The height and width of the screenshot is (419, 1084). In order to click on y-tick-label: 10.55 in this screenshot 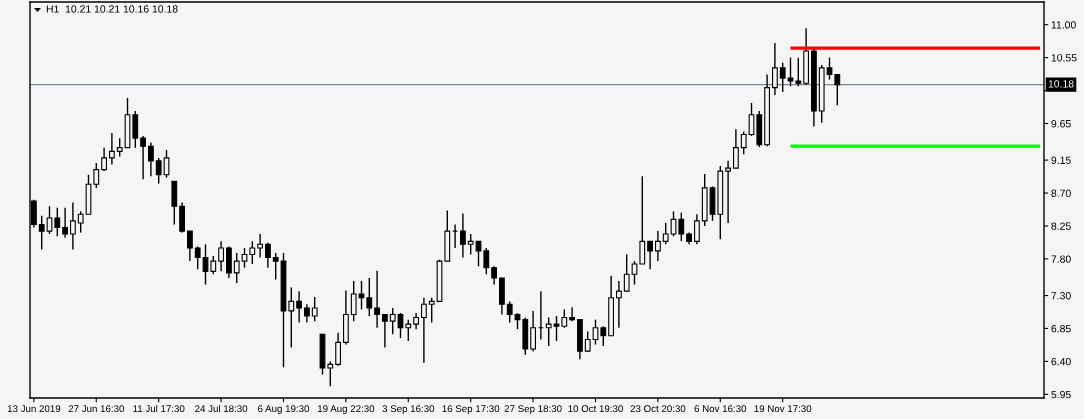, I will do `click(1064, 58)`.